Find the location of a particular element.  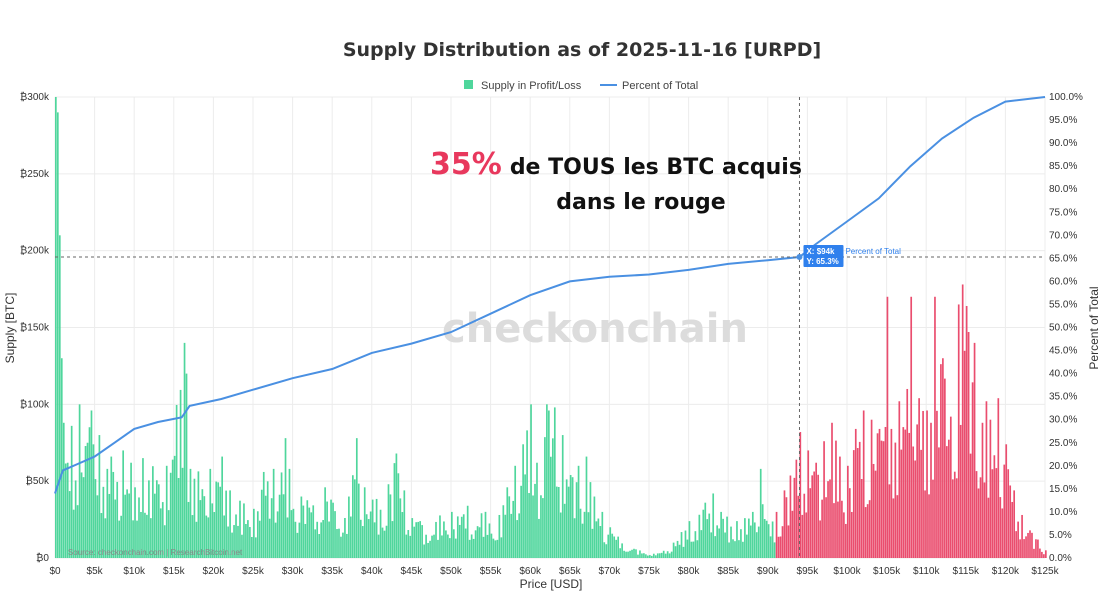

watermark: checkonchain is located at coordinates (595, 329).